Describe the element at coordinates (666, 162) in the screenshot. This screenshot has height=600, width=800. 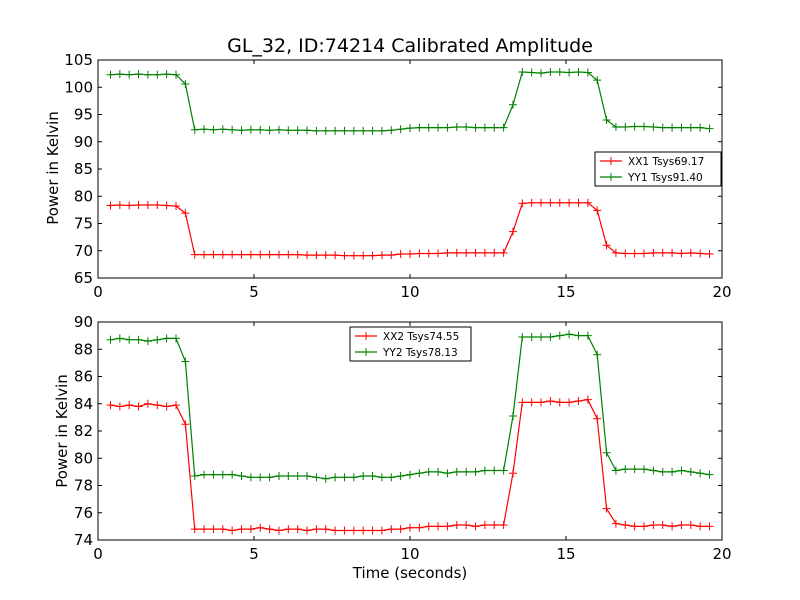
I see `legend-label: XX1 Tsys69.17` at that location.